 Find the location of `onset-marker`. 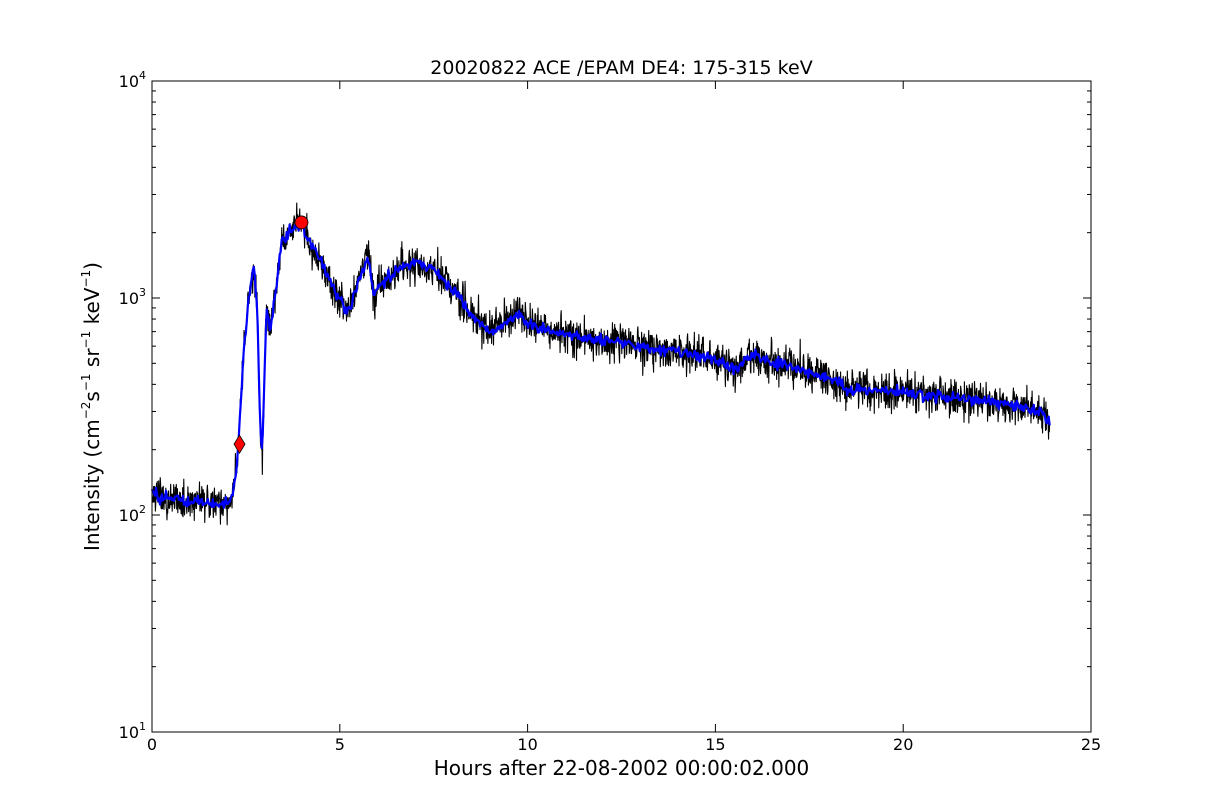

onset-marker is located at coordinates (239, 444).